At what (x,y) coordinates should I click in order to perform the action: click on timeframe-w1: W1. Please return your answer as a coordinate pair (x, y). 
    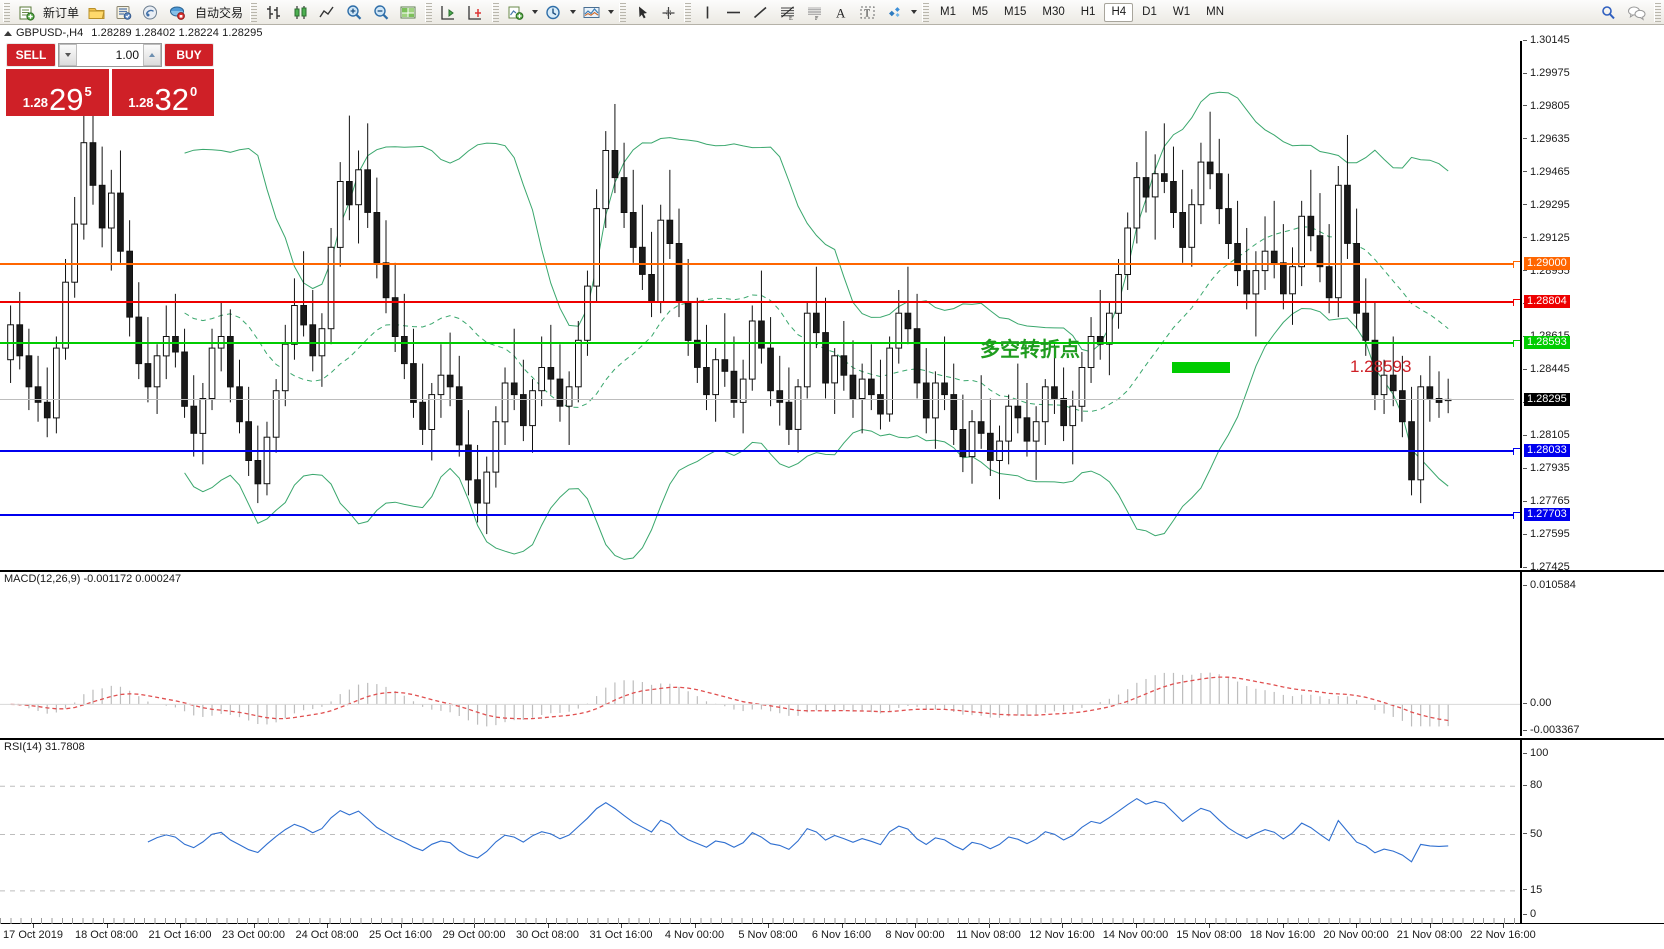
    Looking at the image, I should click on (1181, 12).